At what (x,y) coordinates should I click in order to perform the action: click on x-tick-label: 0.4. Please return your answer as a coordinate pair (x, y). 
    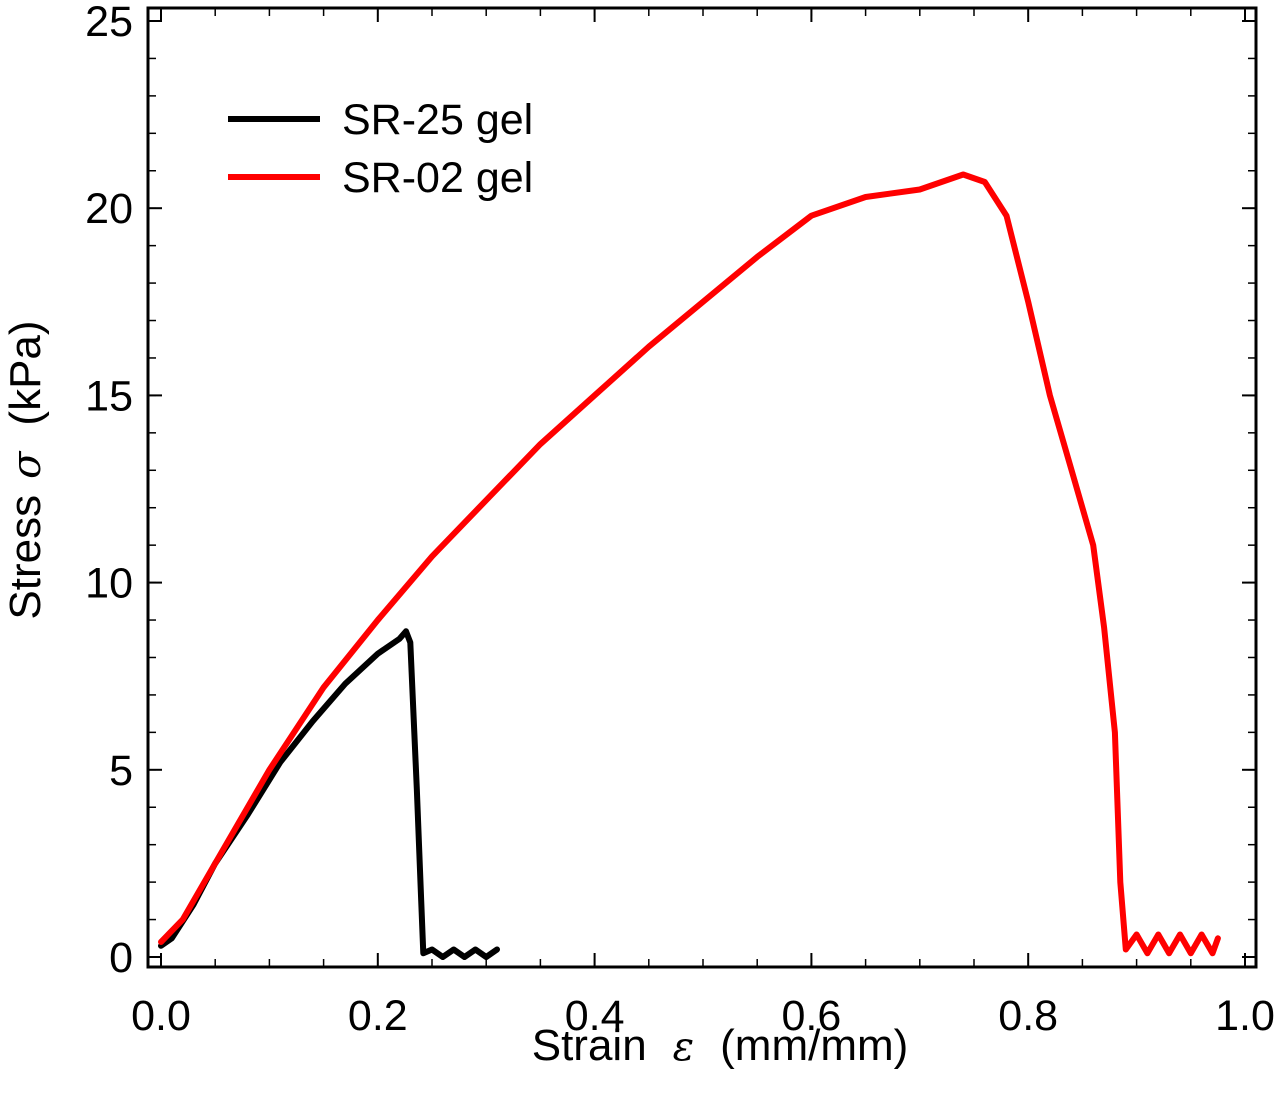
    Looking at the image, I should click on (595, 1016).